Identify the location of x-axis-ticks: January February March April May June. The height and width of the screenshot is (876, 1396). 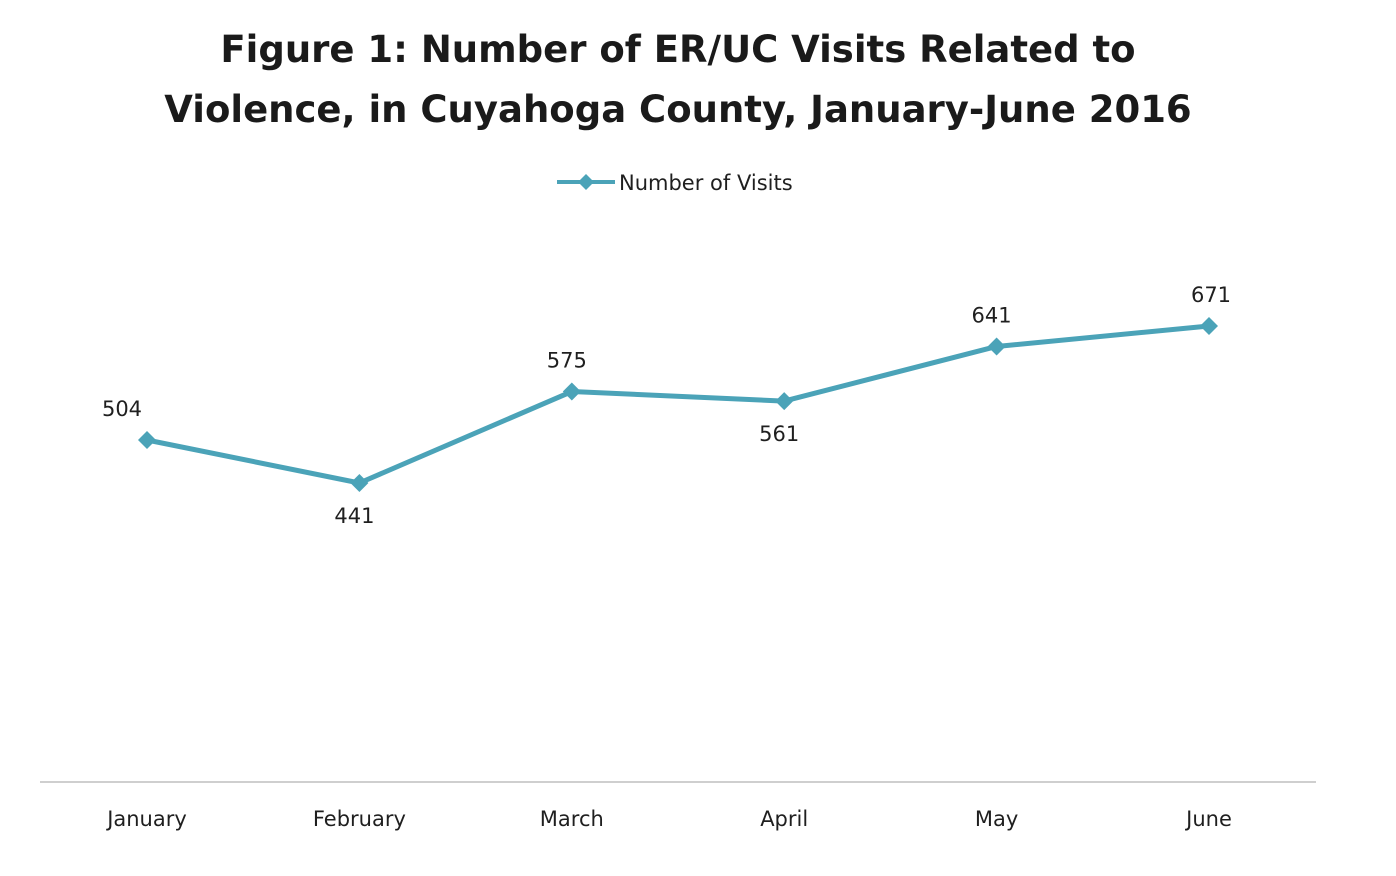
(668, 819).